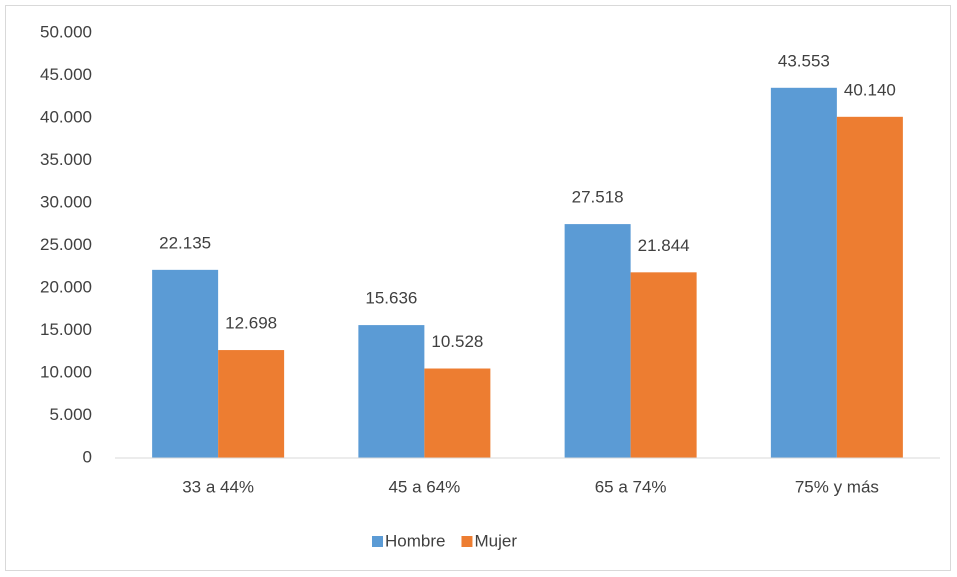 The image size is (957, 577). What do you see at coordinates (631, 486) in the screenshot?
I see `x-tick-label: 65 a 74%` at bounding box center [631, 486].